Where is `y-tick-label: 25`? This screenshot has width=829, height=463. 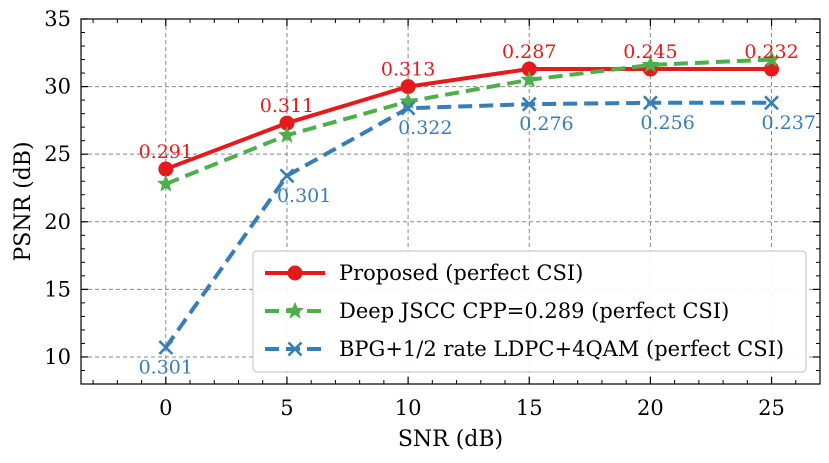 y-tick-label: 25 is located at coordinates (57, 154).